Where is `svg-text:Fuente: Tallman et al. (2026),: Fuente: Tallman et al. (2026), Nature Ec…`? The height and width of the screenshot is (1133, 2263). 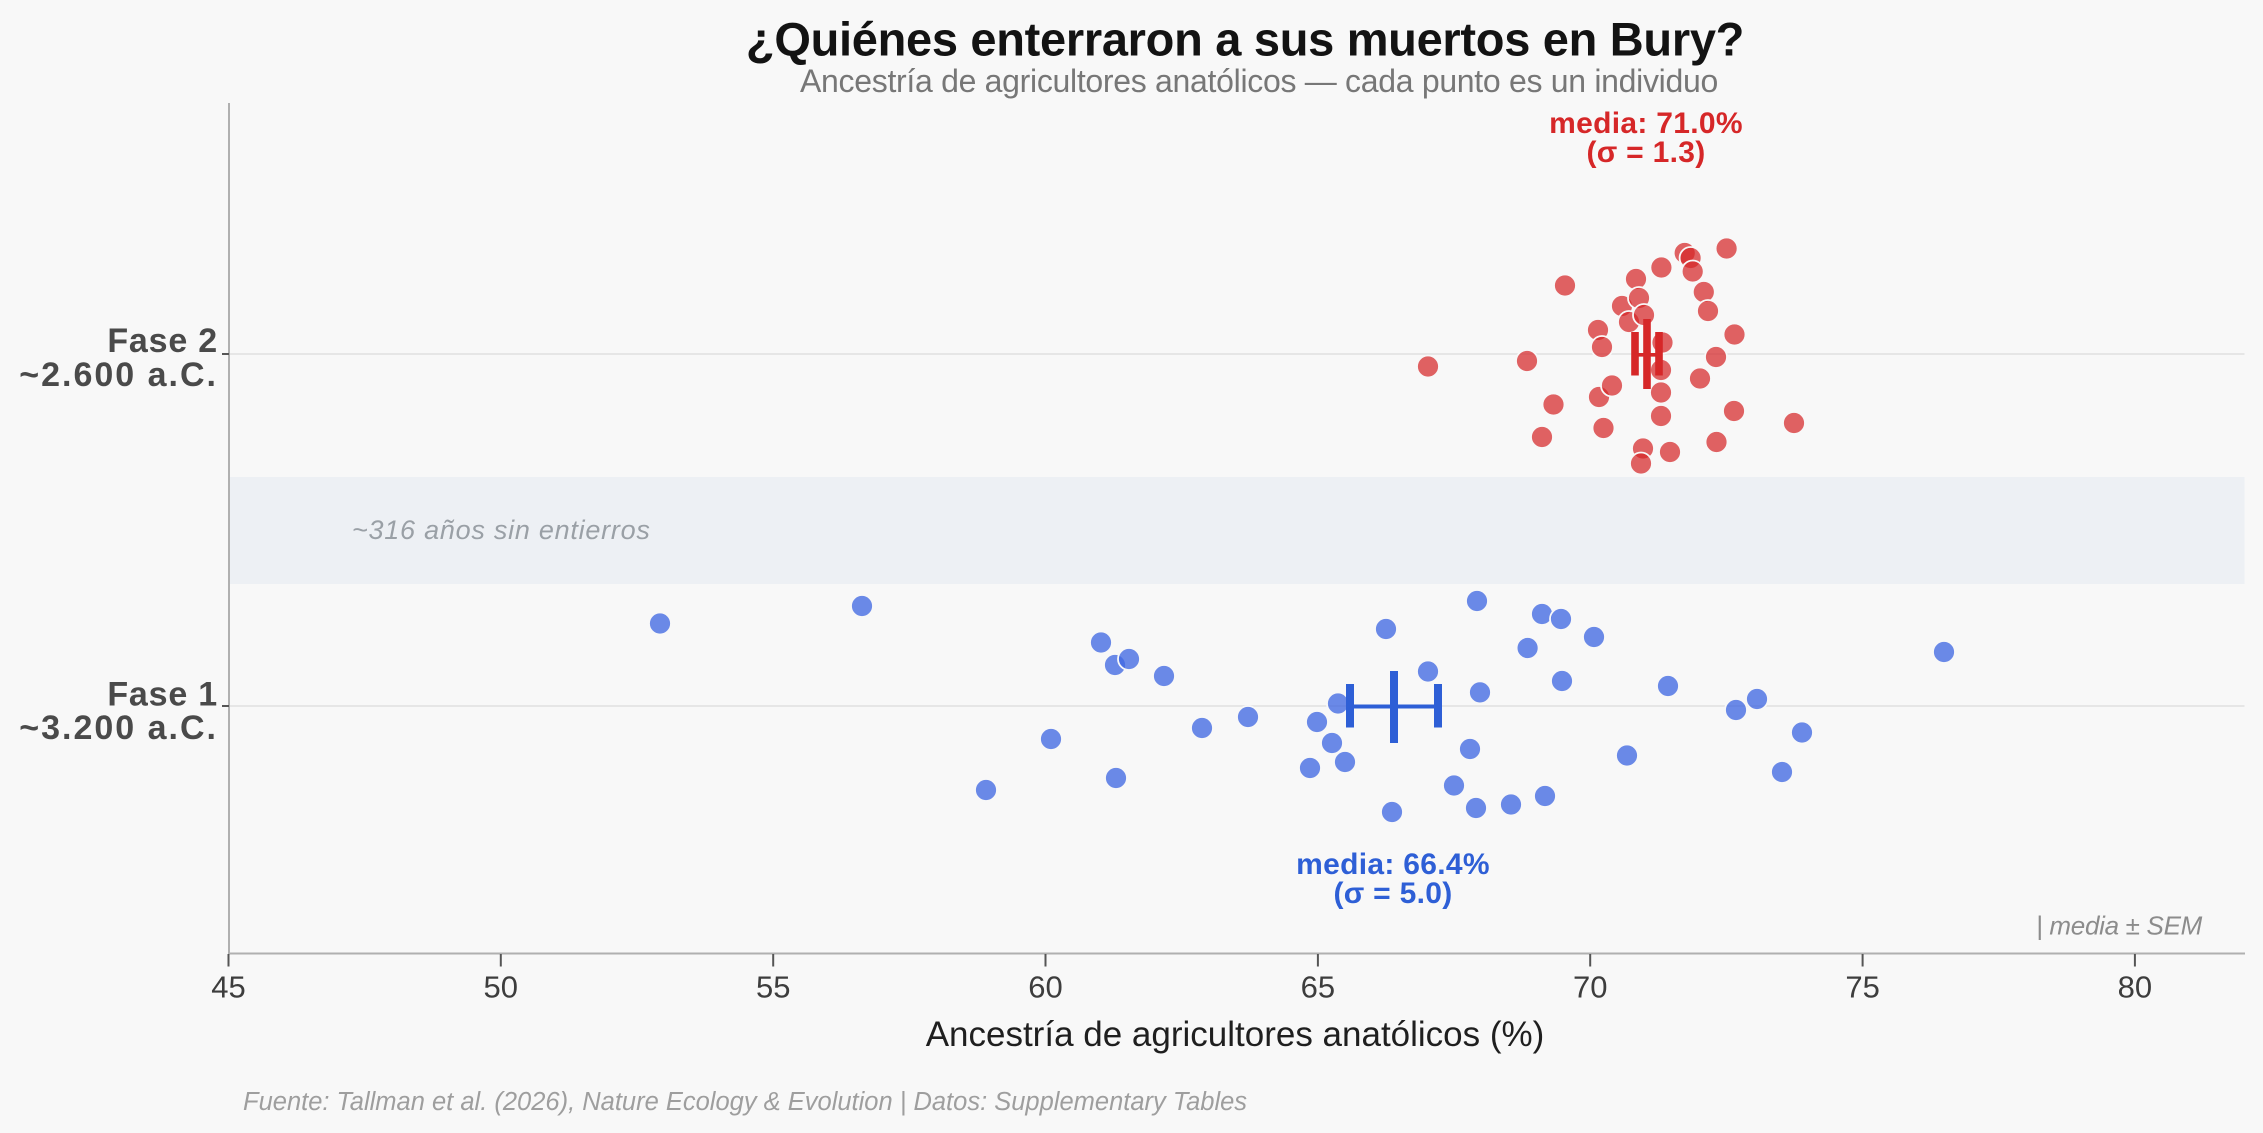 svg-text:Fuente: Tallman et al. (2026),: Fuente: Tallman et al. (2026), Nature Ec… is located at coordinates (745, 1102).